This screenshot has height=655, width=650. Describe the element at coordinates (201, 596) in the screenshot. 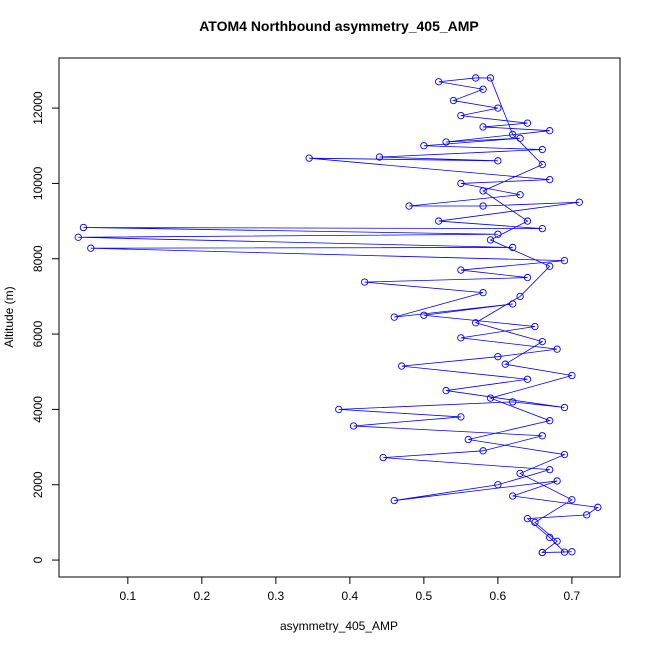

I see `x-tick-label: 0.2` at that location.